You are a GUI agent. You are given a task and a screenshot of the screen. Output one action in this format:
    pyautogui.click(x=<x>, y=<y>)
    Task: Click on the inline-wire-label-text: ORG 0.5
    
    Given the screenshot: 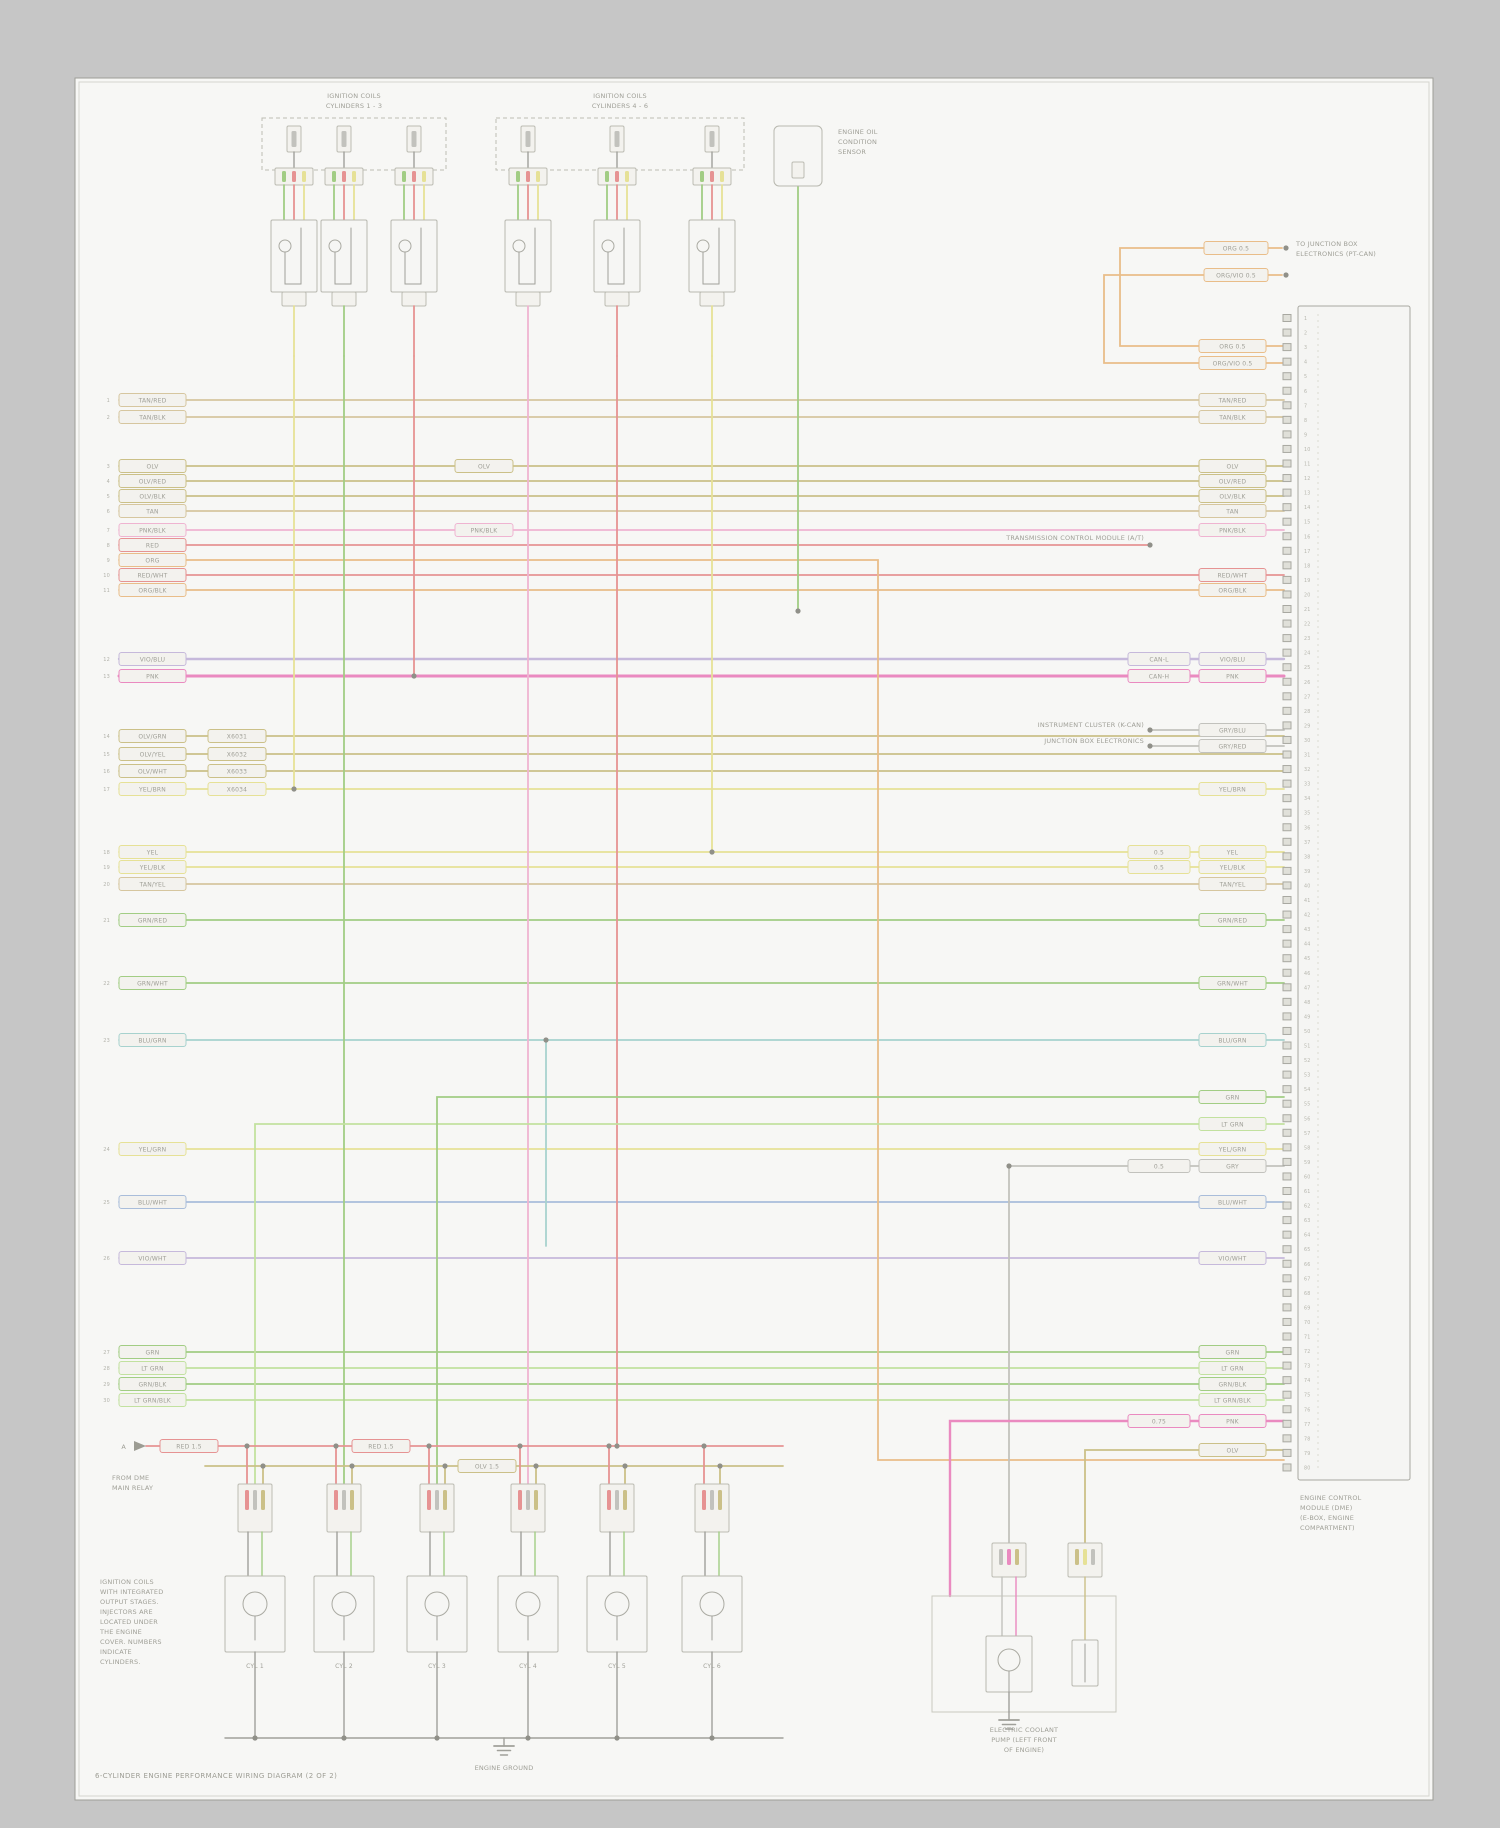 What is the action you would take?
    pyautogui.click(x=1236, y=248)
    